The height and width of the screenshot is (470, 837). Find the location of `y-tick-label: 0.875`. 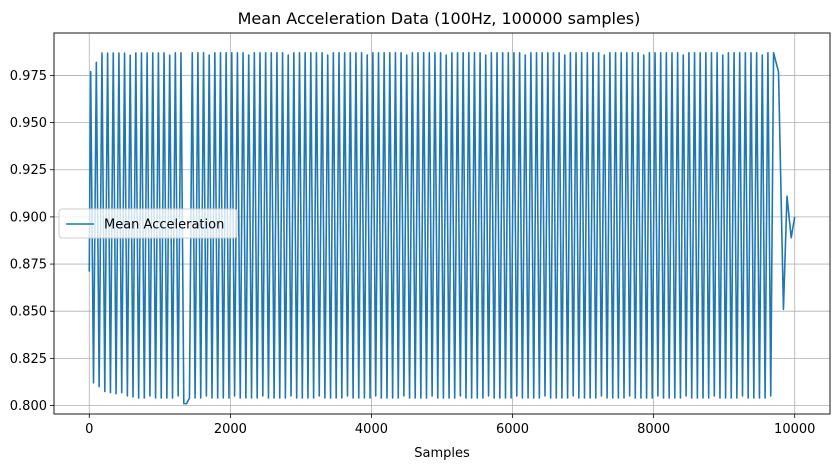

y-tick-label: 0.875 is located at coordinates (28, 265).